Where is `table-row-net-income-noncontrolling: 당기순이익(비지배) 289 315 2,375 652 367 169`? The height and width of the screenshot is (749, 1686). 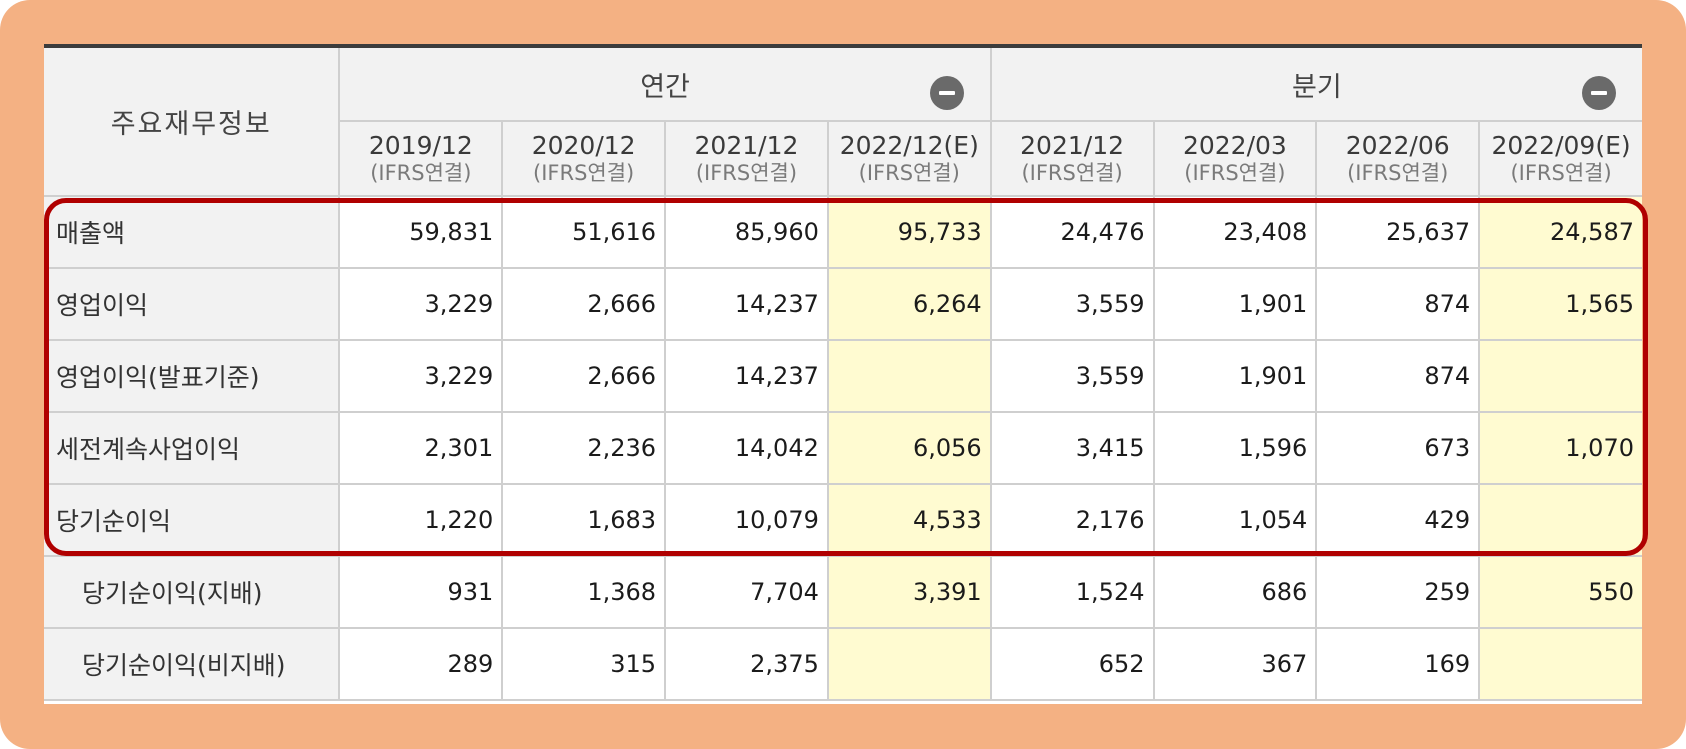
table-row-net-income-noncontrolling: 당기순이익(비지배) 289 315 2,375 652 367 169 is located at coordinates (843, 664).